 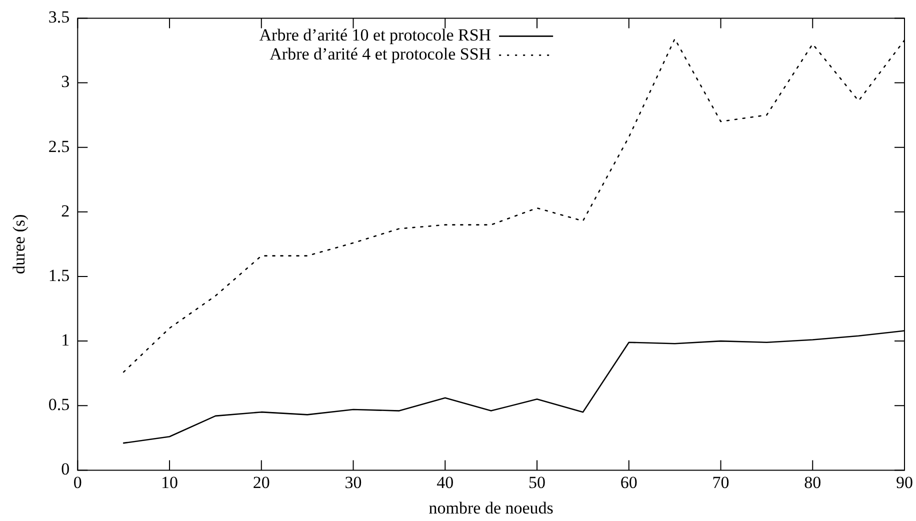 I want to click on x-tick-label: 10, so click(x=169, y=482).